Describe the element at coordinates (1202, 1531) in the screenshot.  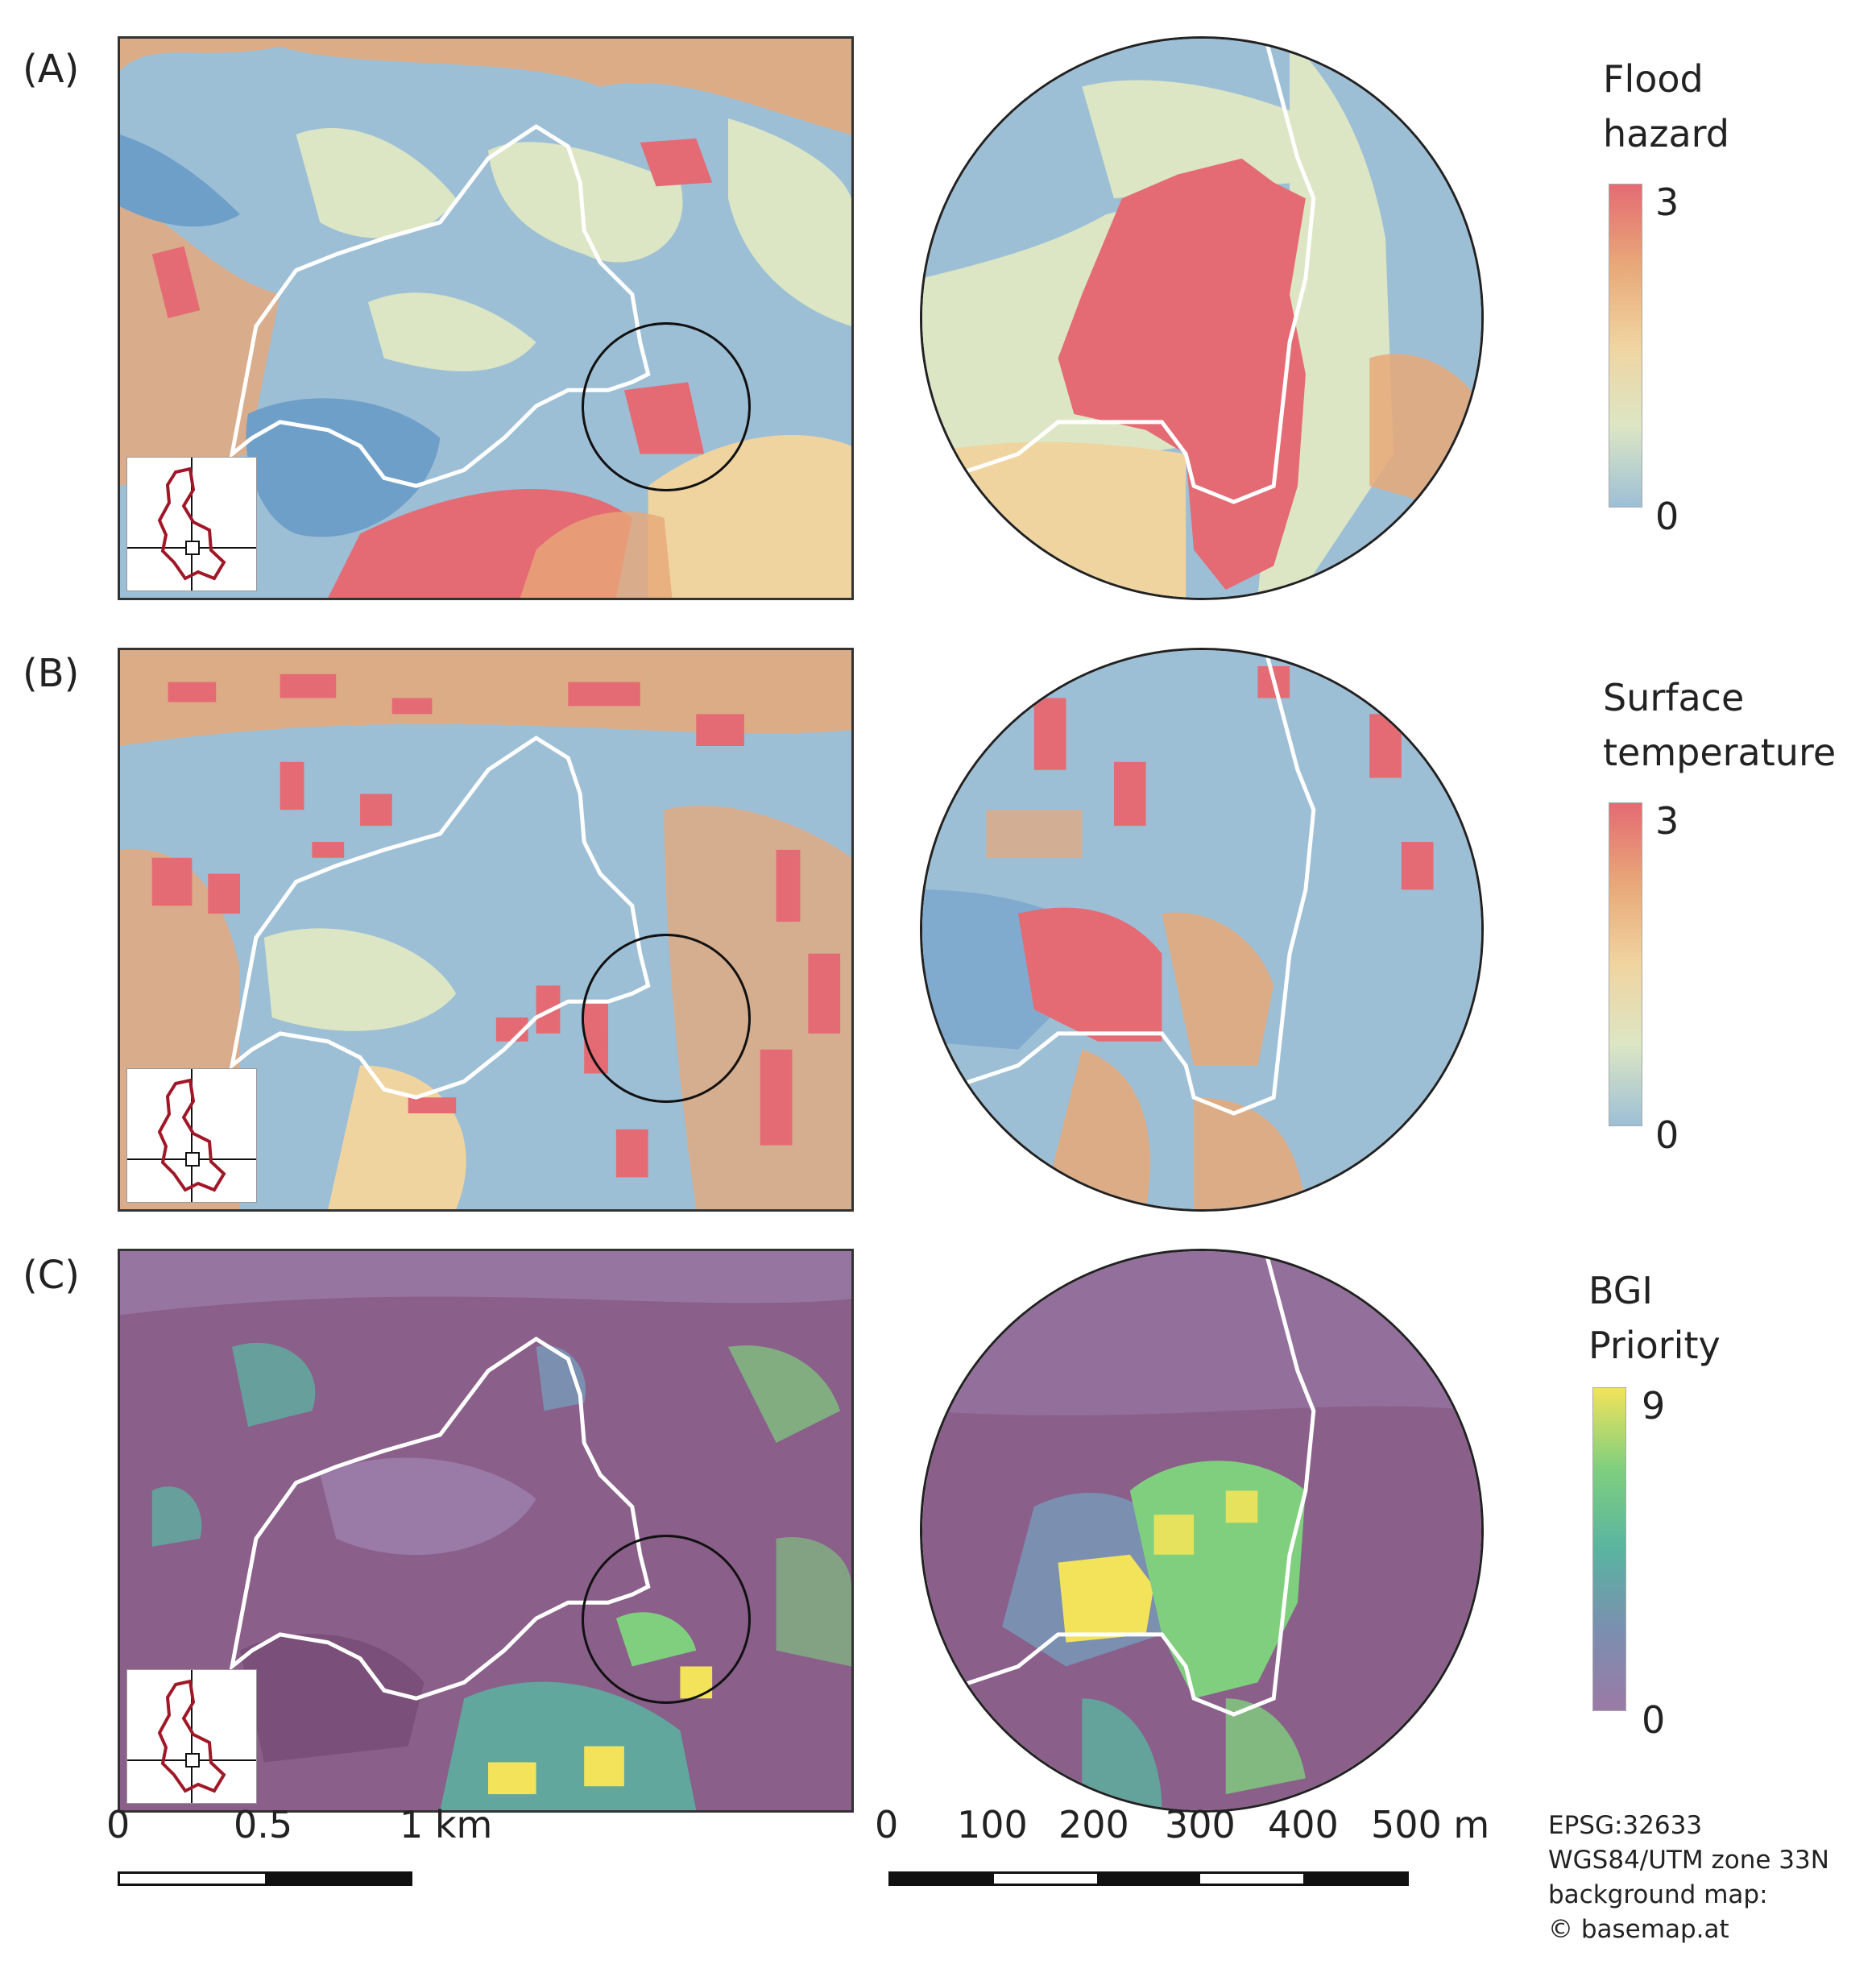
I see `bgi-priority-zoom` at that location.